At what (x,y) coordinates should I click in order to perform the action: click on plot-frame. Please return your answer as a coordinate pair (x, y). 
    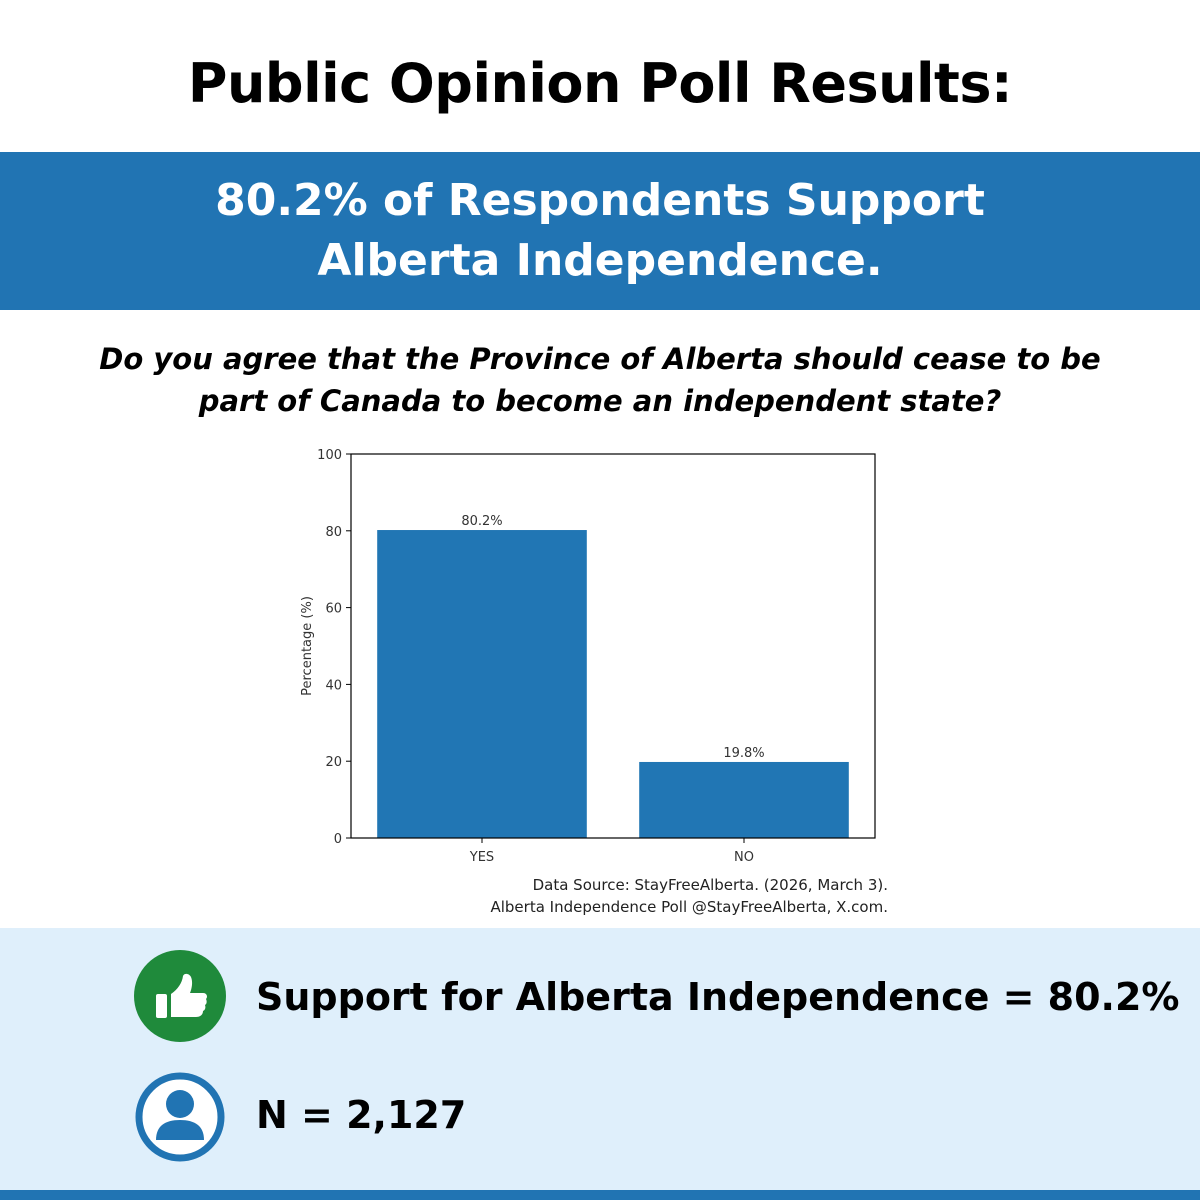
    Looking at the image, I should click on (613, 646).